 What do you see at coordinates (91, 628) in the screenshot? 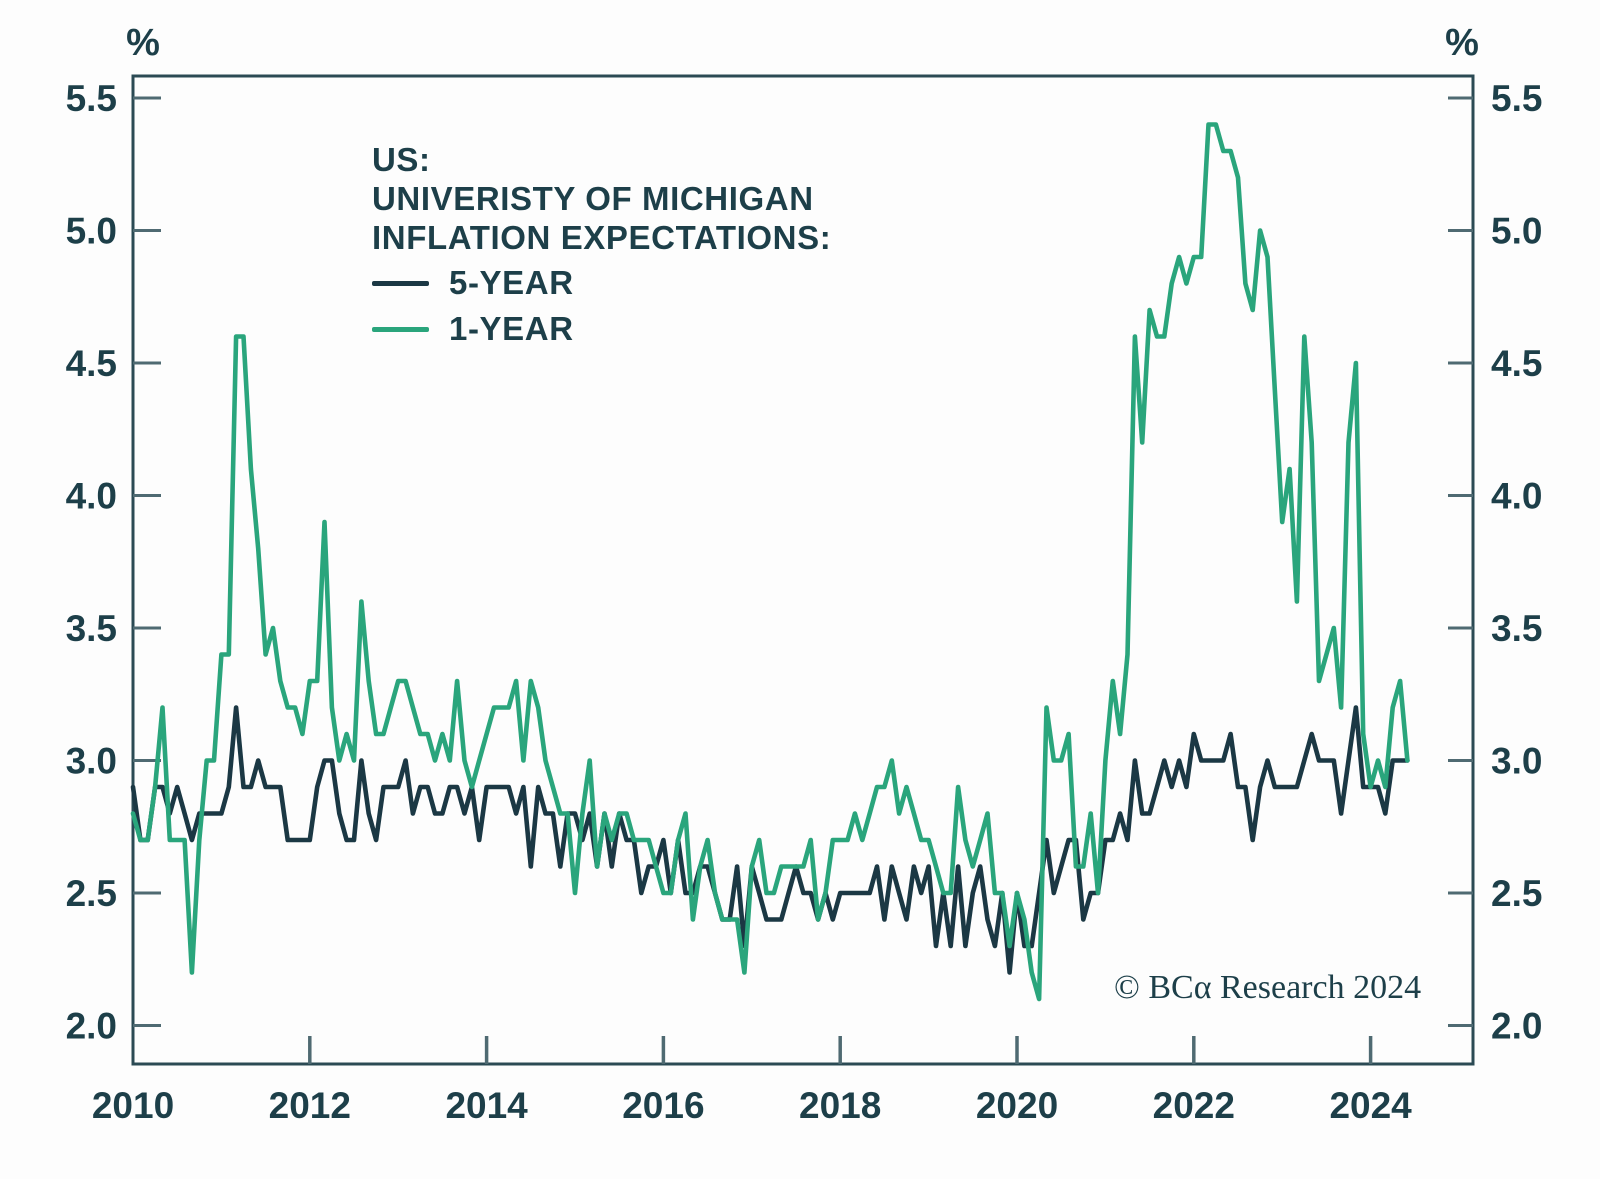
I see `y-axis-tick-label-left: 3.5` at bounding box center [91, 628].